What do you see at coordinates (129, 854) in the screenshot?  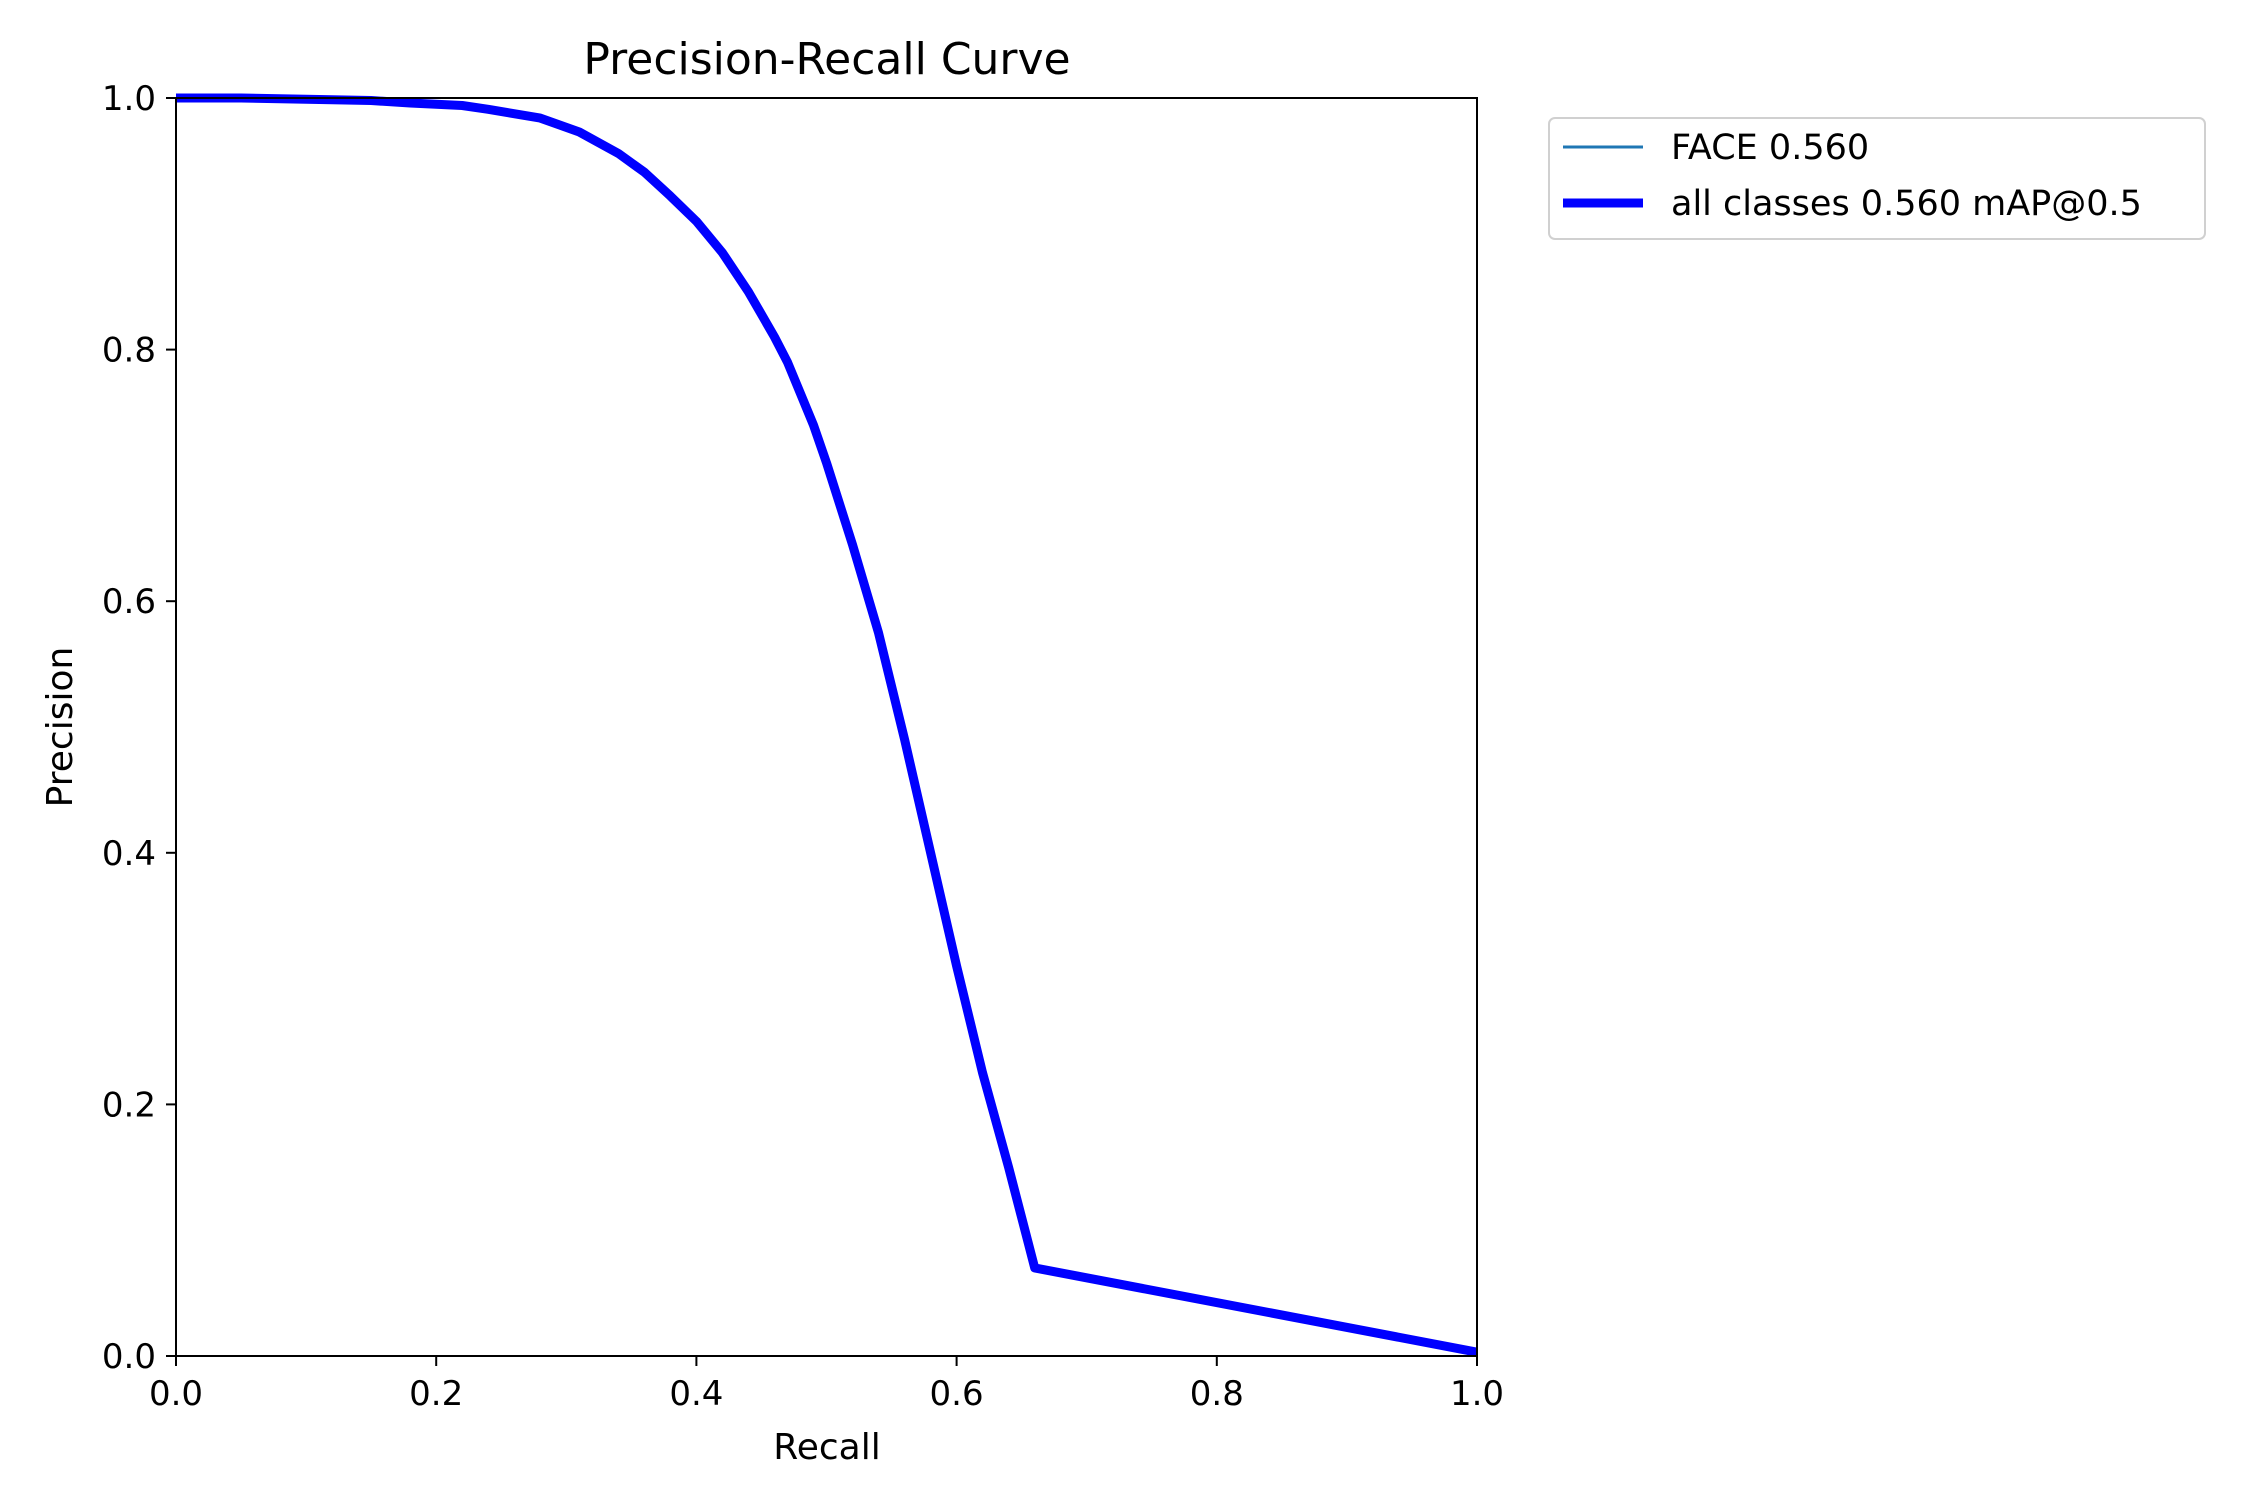 I see `y-tick-label: 0.4` at bounding box center [129, 854].